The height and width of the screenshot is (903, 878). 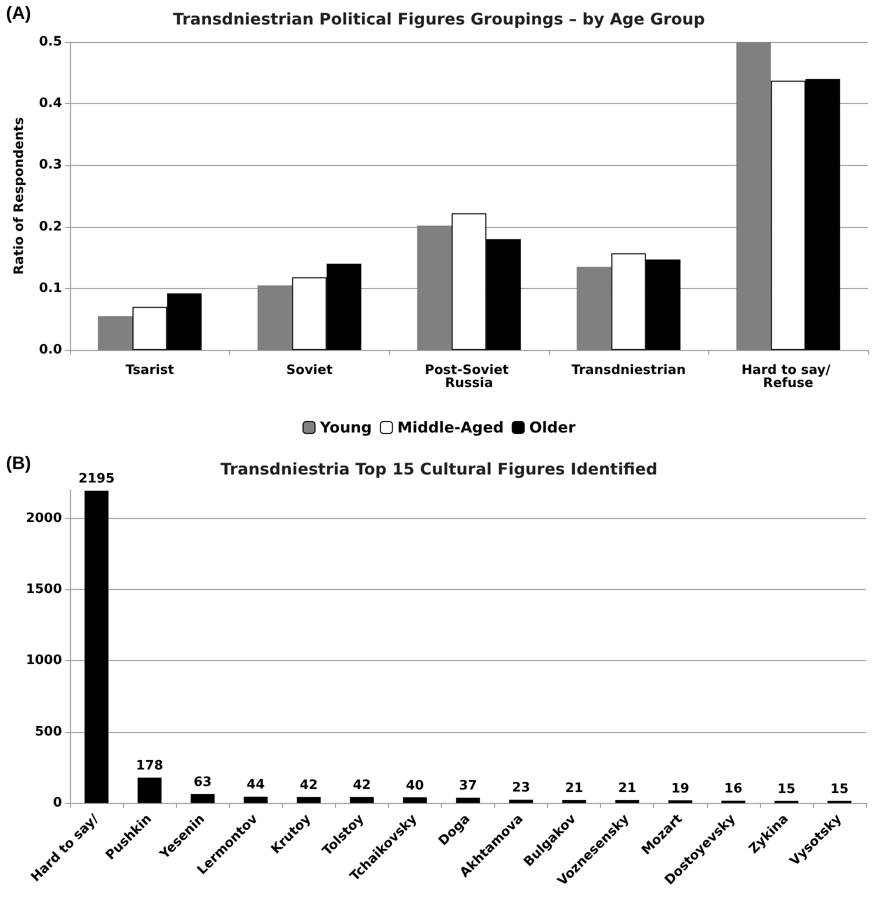 What do you see at coordinates (203, 782) in the screenshot?
I see `data-label: 63` at bounding box center [203, 782].